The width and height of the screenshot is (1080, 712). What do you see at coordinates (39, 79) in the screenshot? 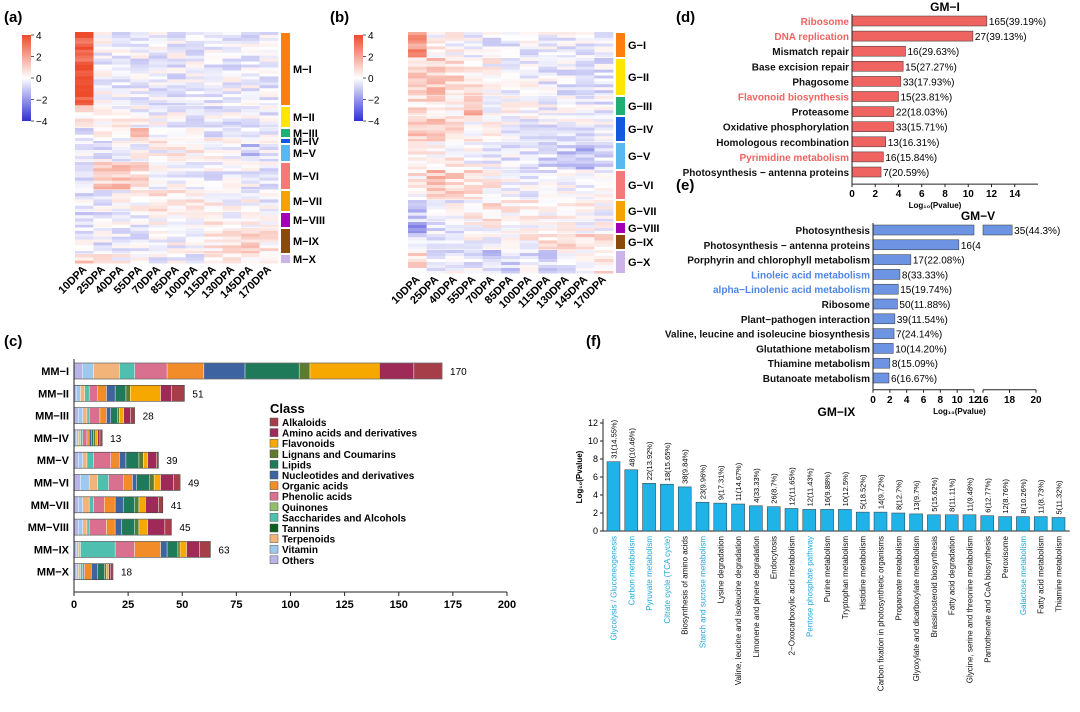
I see `colorbar-tick-label: 0` at bounding box center [39, 79].